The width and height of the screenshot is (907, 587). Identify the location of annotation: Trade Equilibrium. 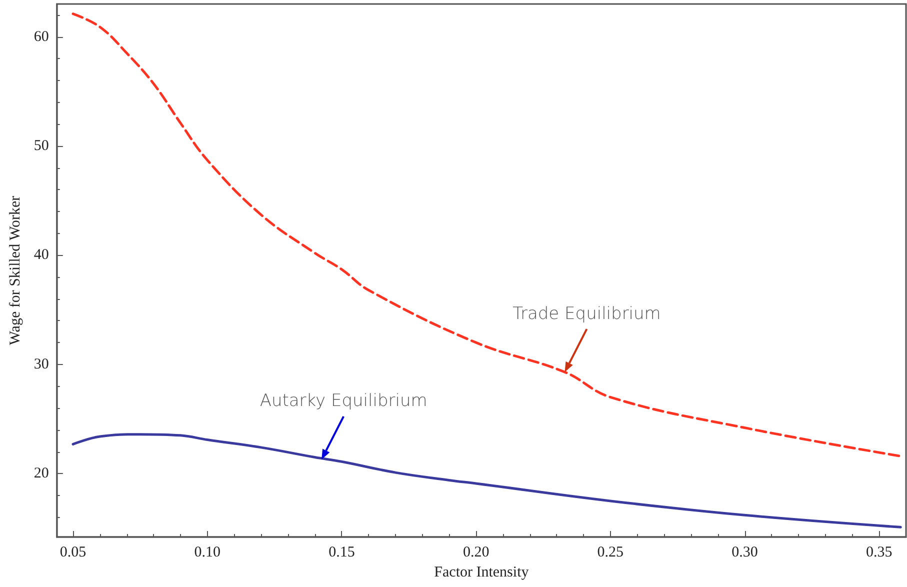
(586, 314).